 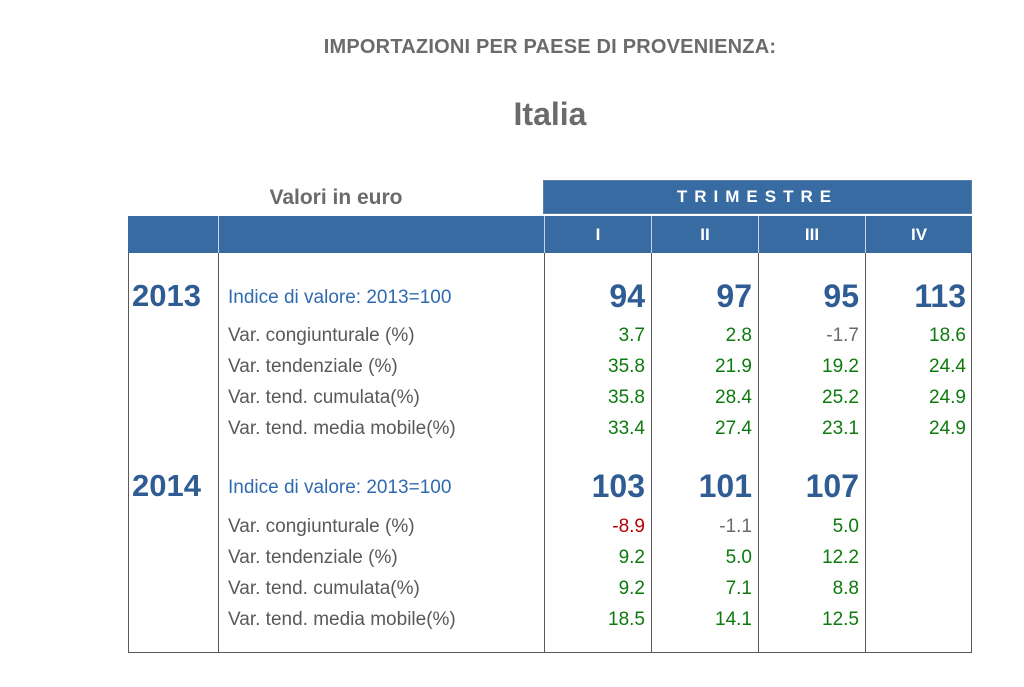 I want to click on quarter-header-iii: III, so click(x=812, y=234).